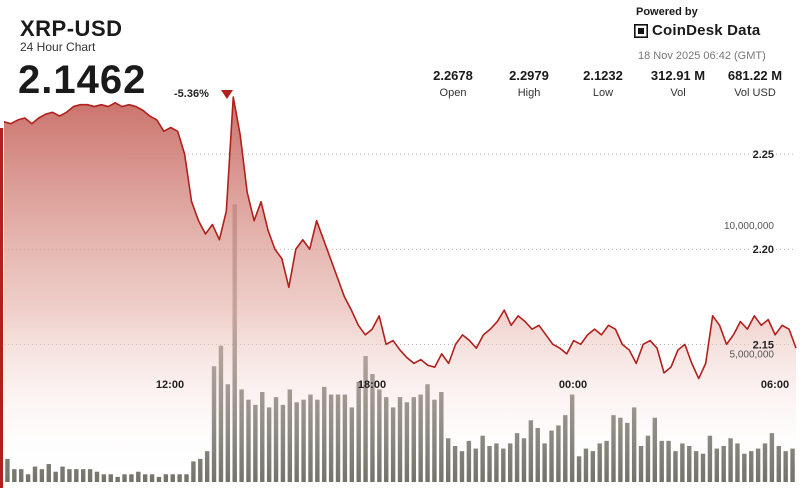 Image resolution: width=800 pixels, height=488 pixels. What do you see at coordinates (755, 83) in the screenshot?
I see `stat-vol-usd: 681.22 M Vol USD` at bounding box center [755, 83].